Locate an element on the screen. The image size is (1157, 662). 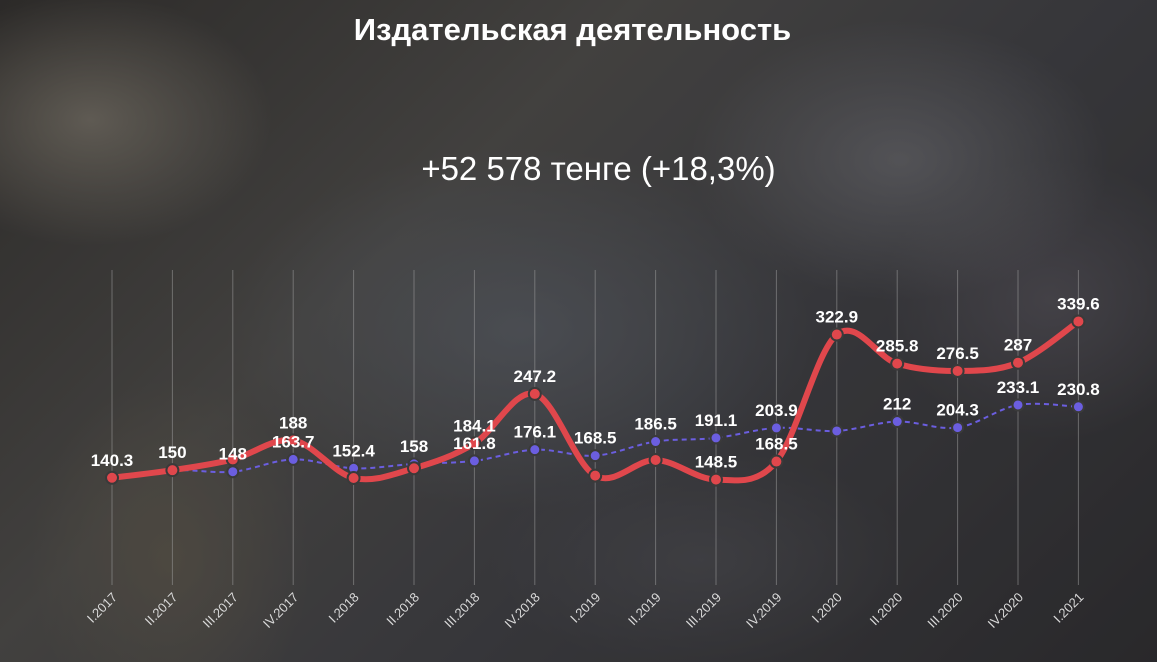
series-b-data-label: 161.8 is located at coordinates (474, 443).